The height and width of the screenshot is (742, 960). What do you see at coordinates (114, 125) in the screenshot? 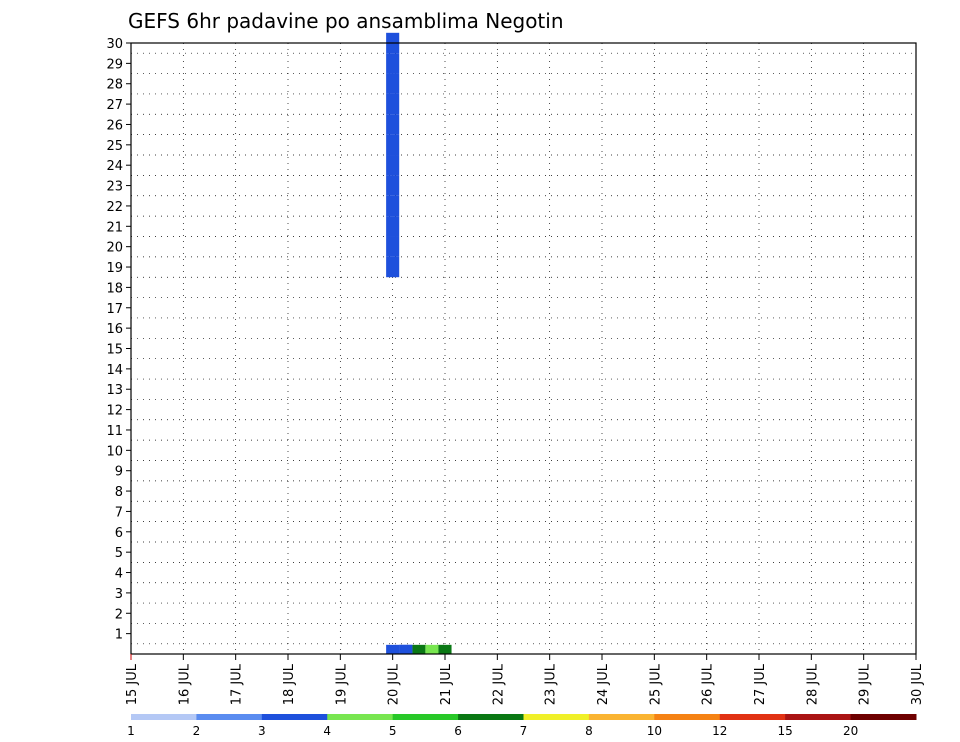
I see `y-tick-label: 26` at bounding box center [114, 125].